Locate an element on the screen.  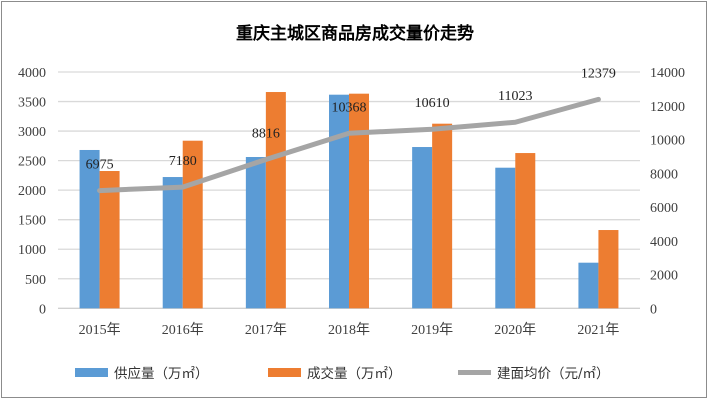
y-left-tick-label: 3500 is located at coordinates (32, 103).